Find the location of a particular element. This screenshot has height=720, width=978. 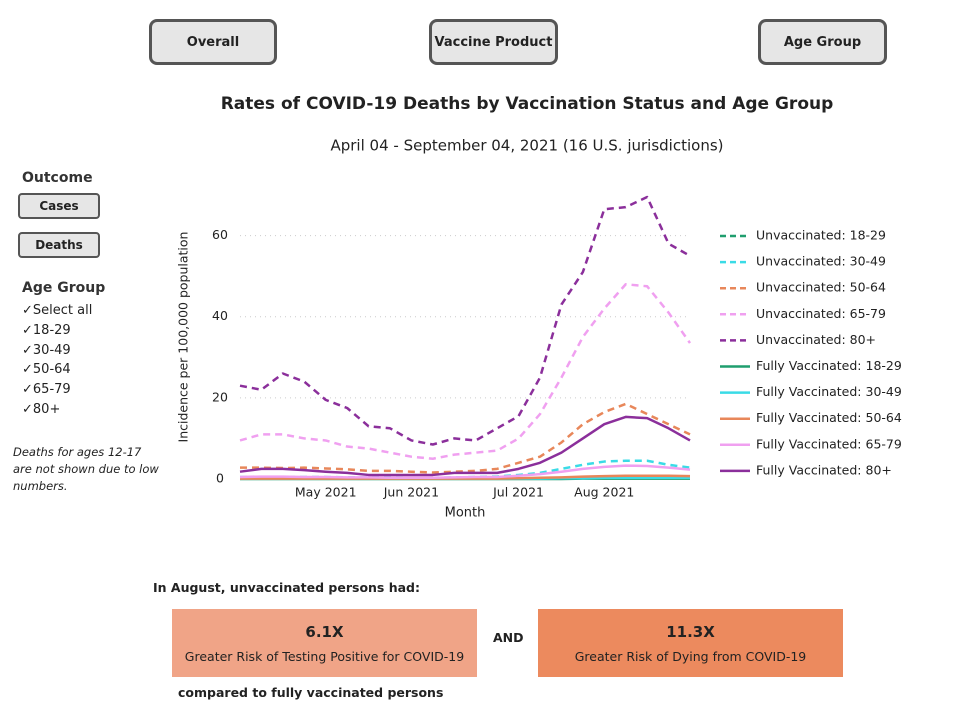

legend-label: Unvaccinated: 80+ is located at coordinates (816, 339).